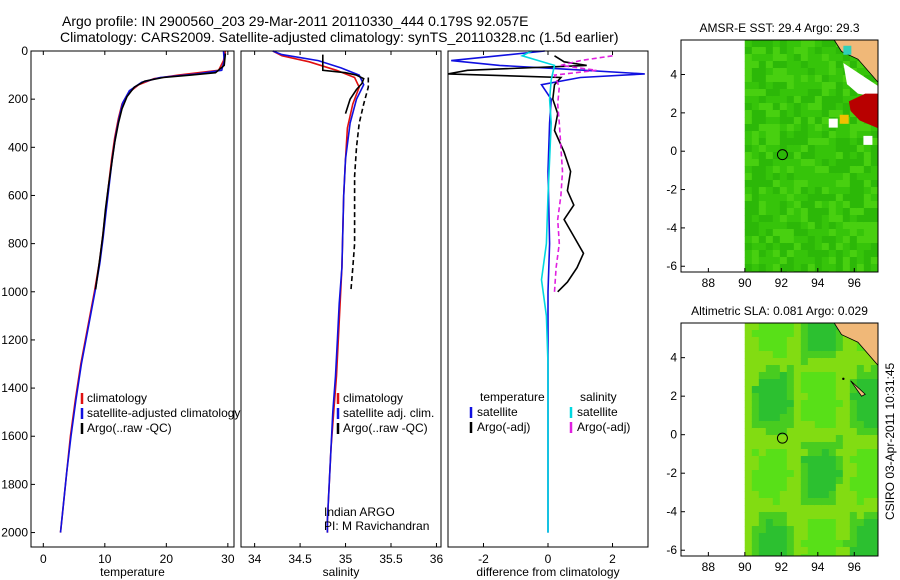 This screenshot has width=900, height=580. Describe the element at coordinates (847, 50) in the screenshot. I see `amsre-sst-cyan-cell` at that location.